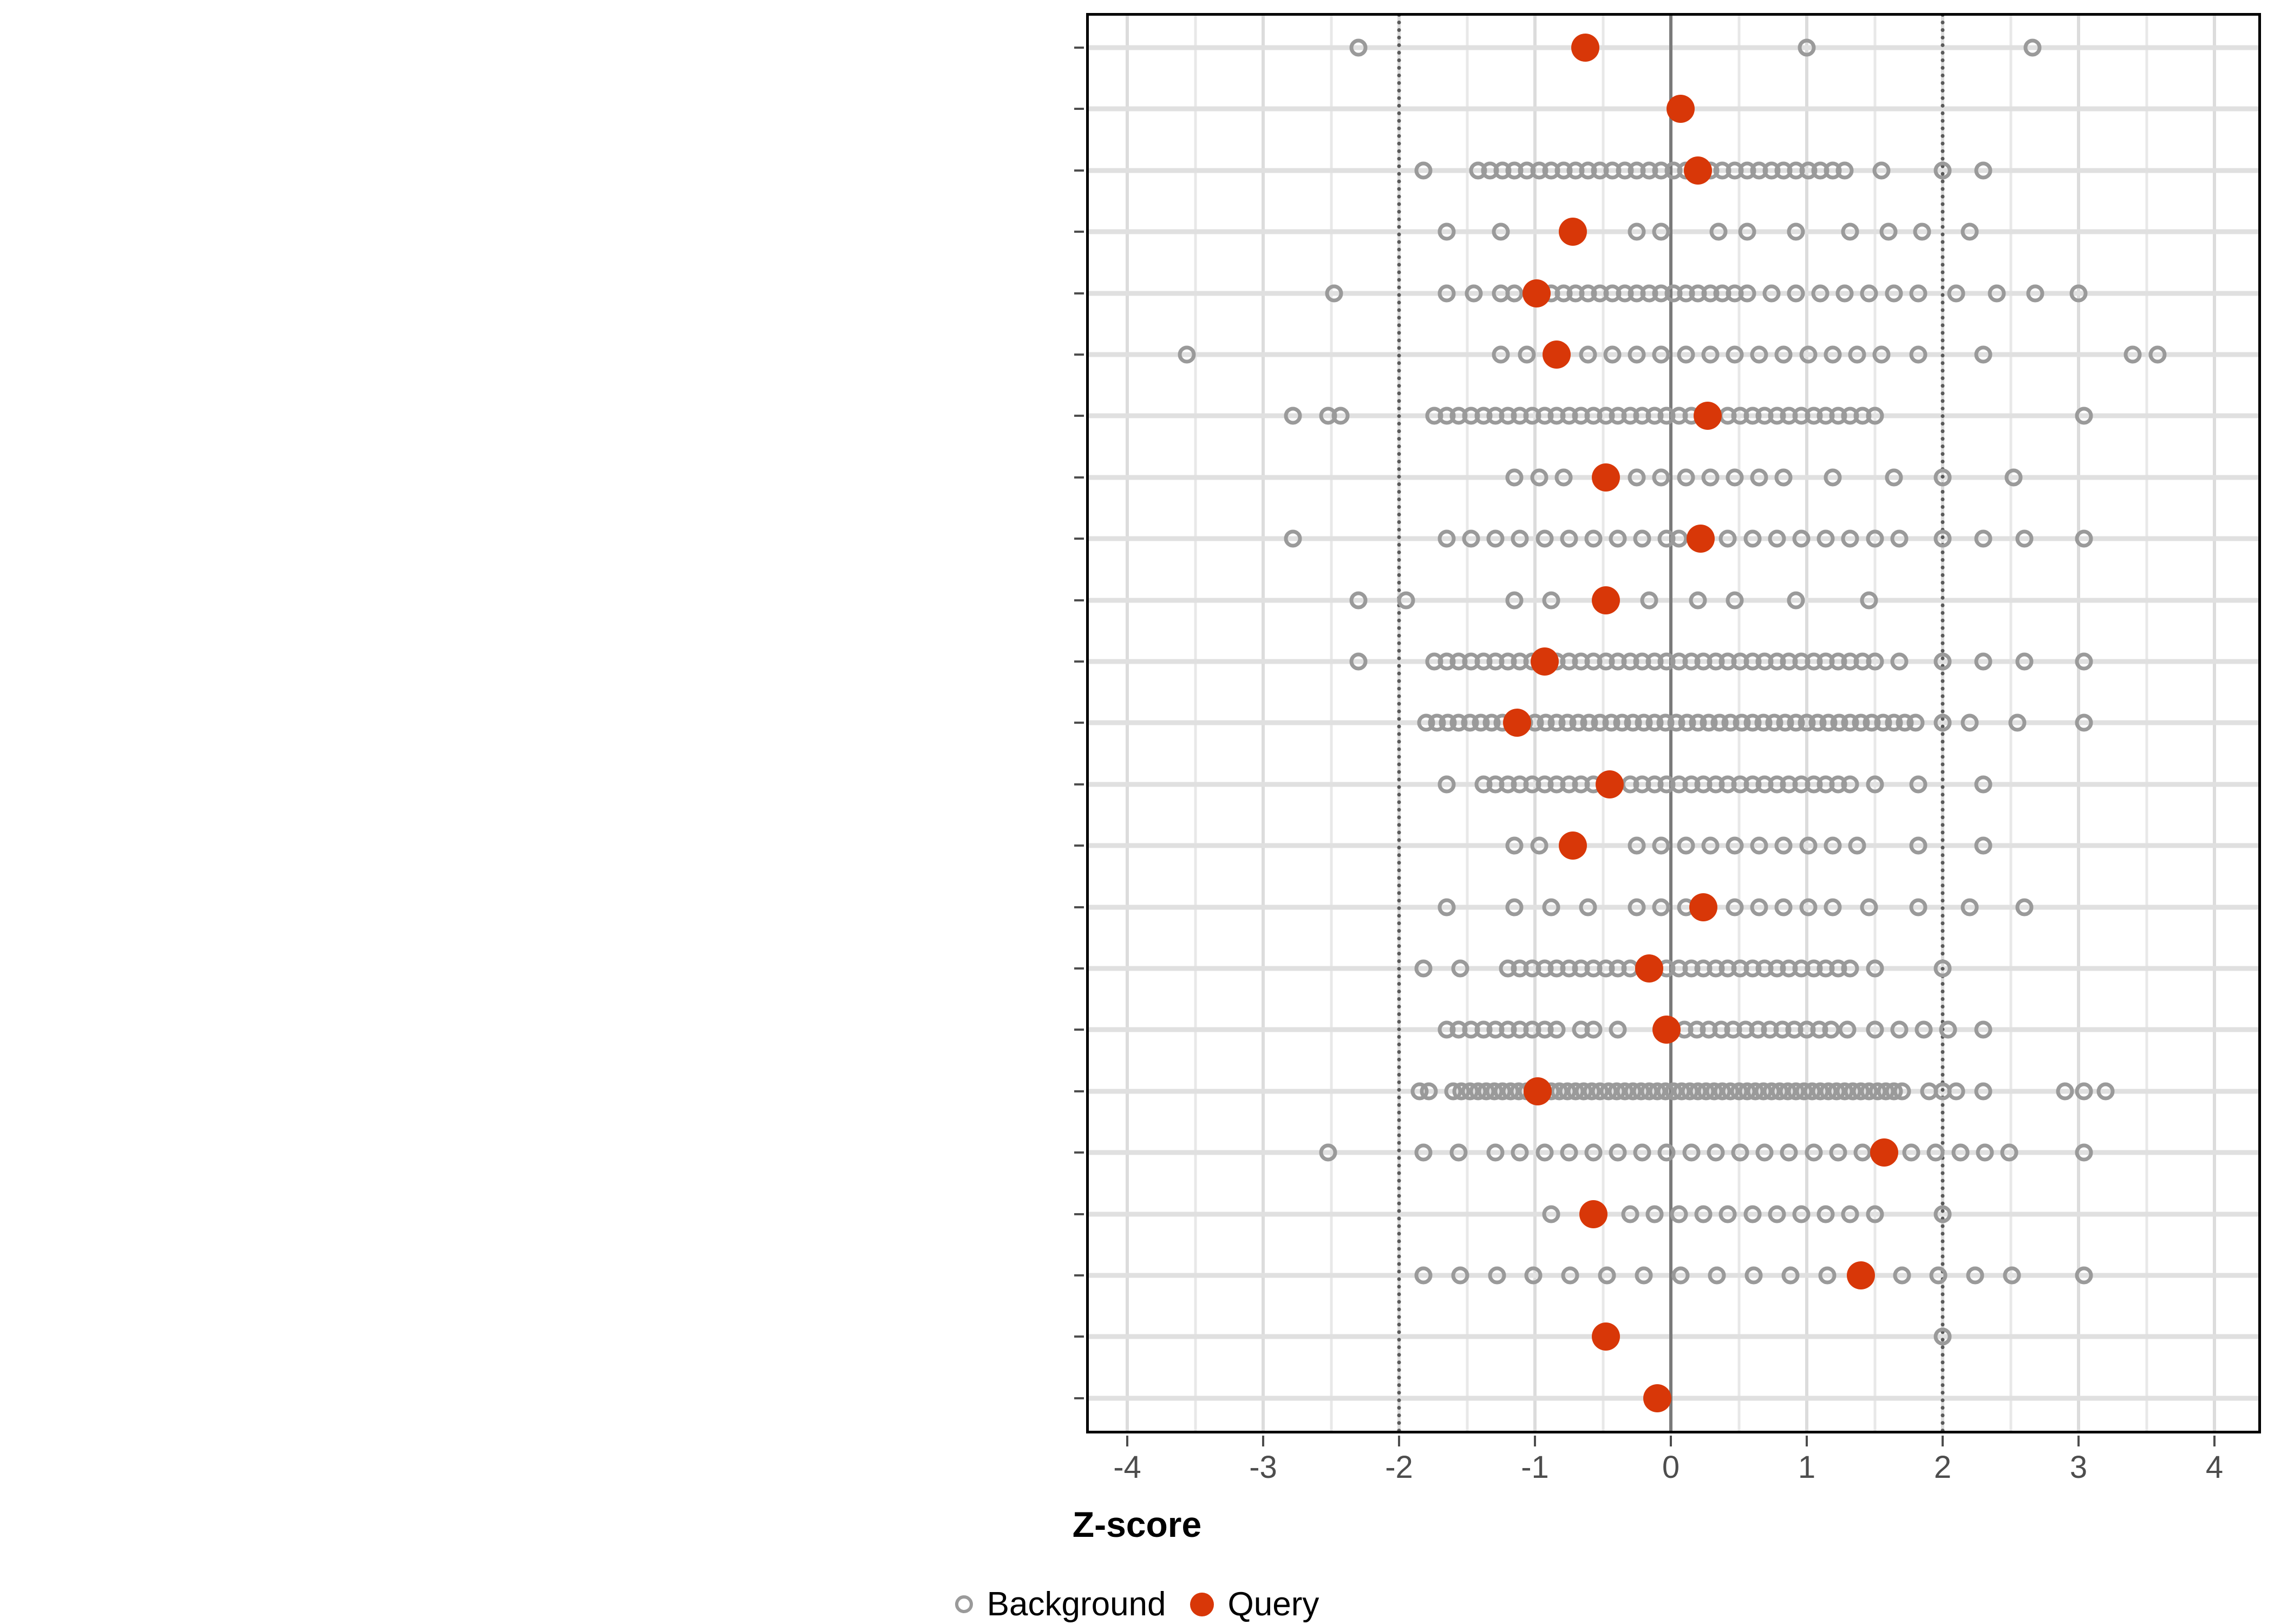 This screenshot has width=2274, height=1624. Describe the element at coordinates (1076, 1604) in the screenshot. I see `legend-label-background: Background` at that location.